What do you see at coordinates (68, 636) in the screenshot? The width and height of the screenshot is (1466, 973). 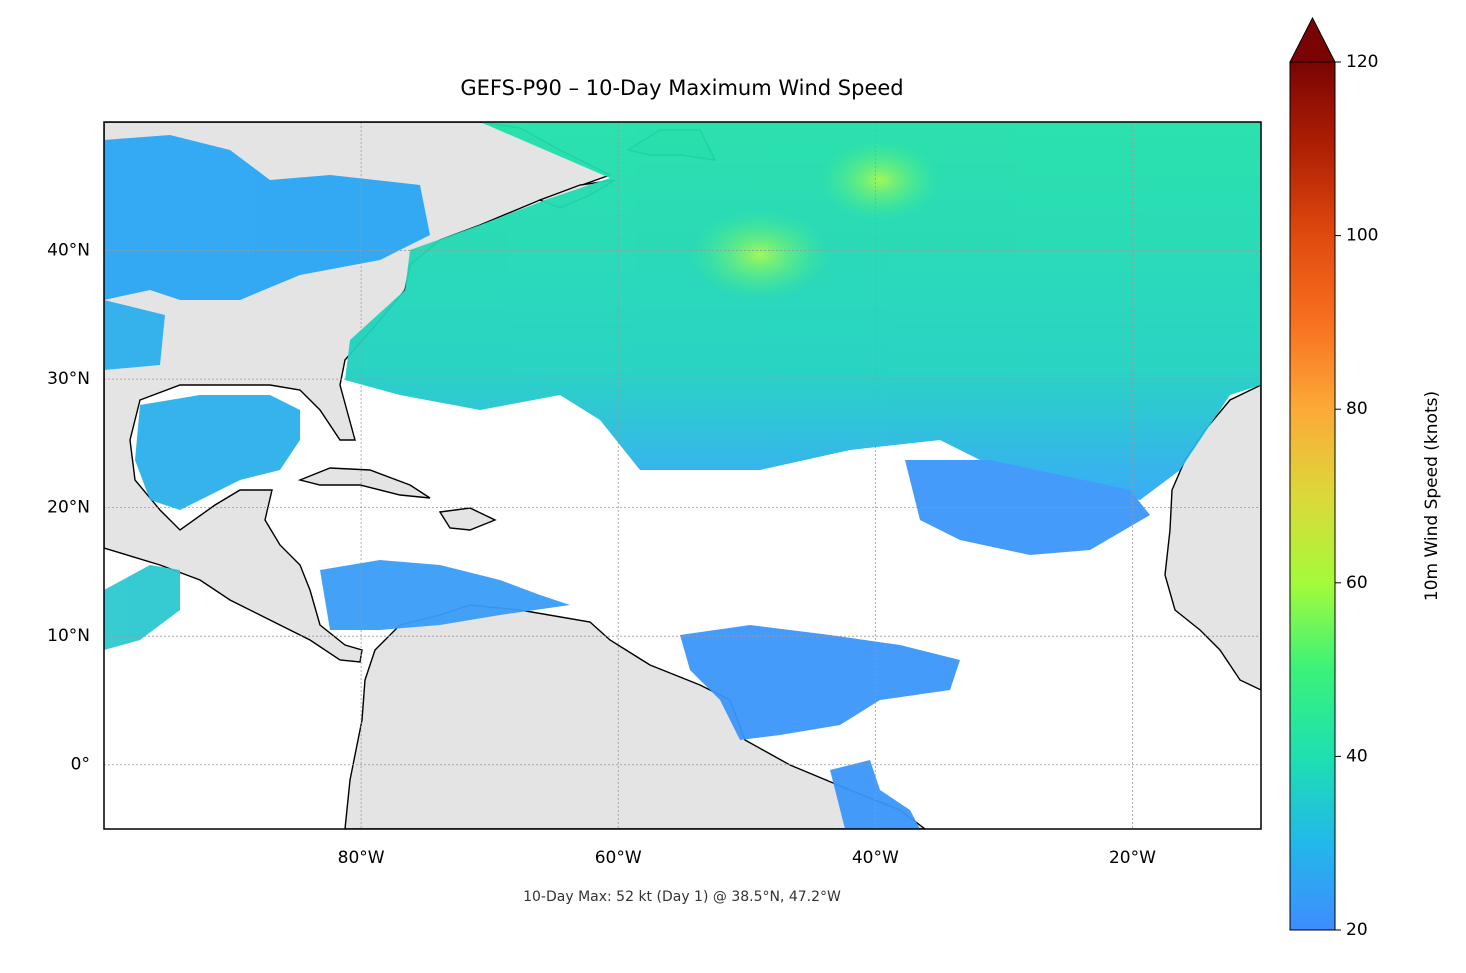 I see `y-tick-label: 10°N` at bounding box center [68, 636].